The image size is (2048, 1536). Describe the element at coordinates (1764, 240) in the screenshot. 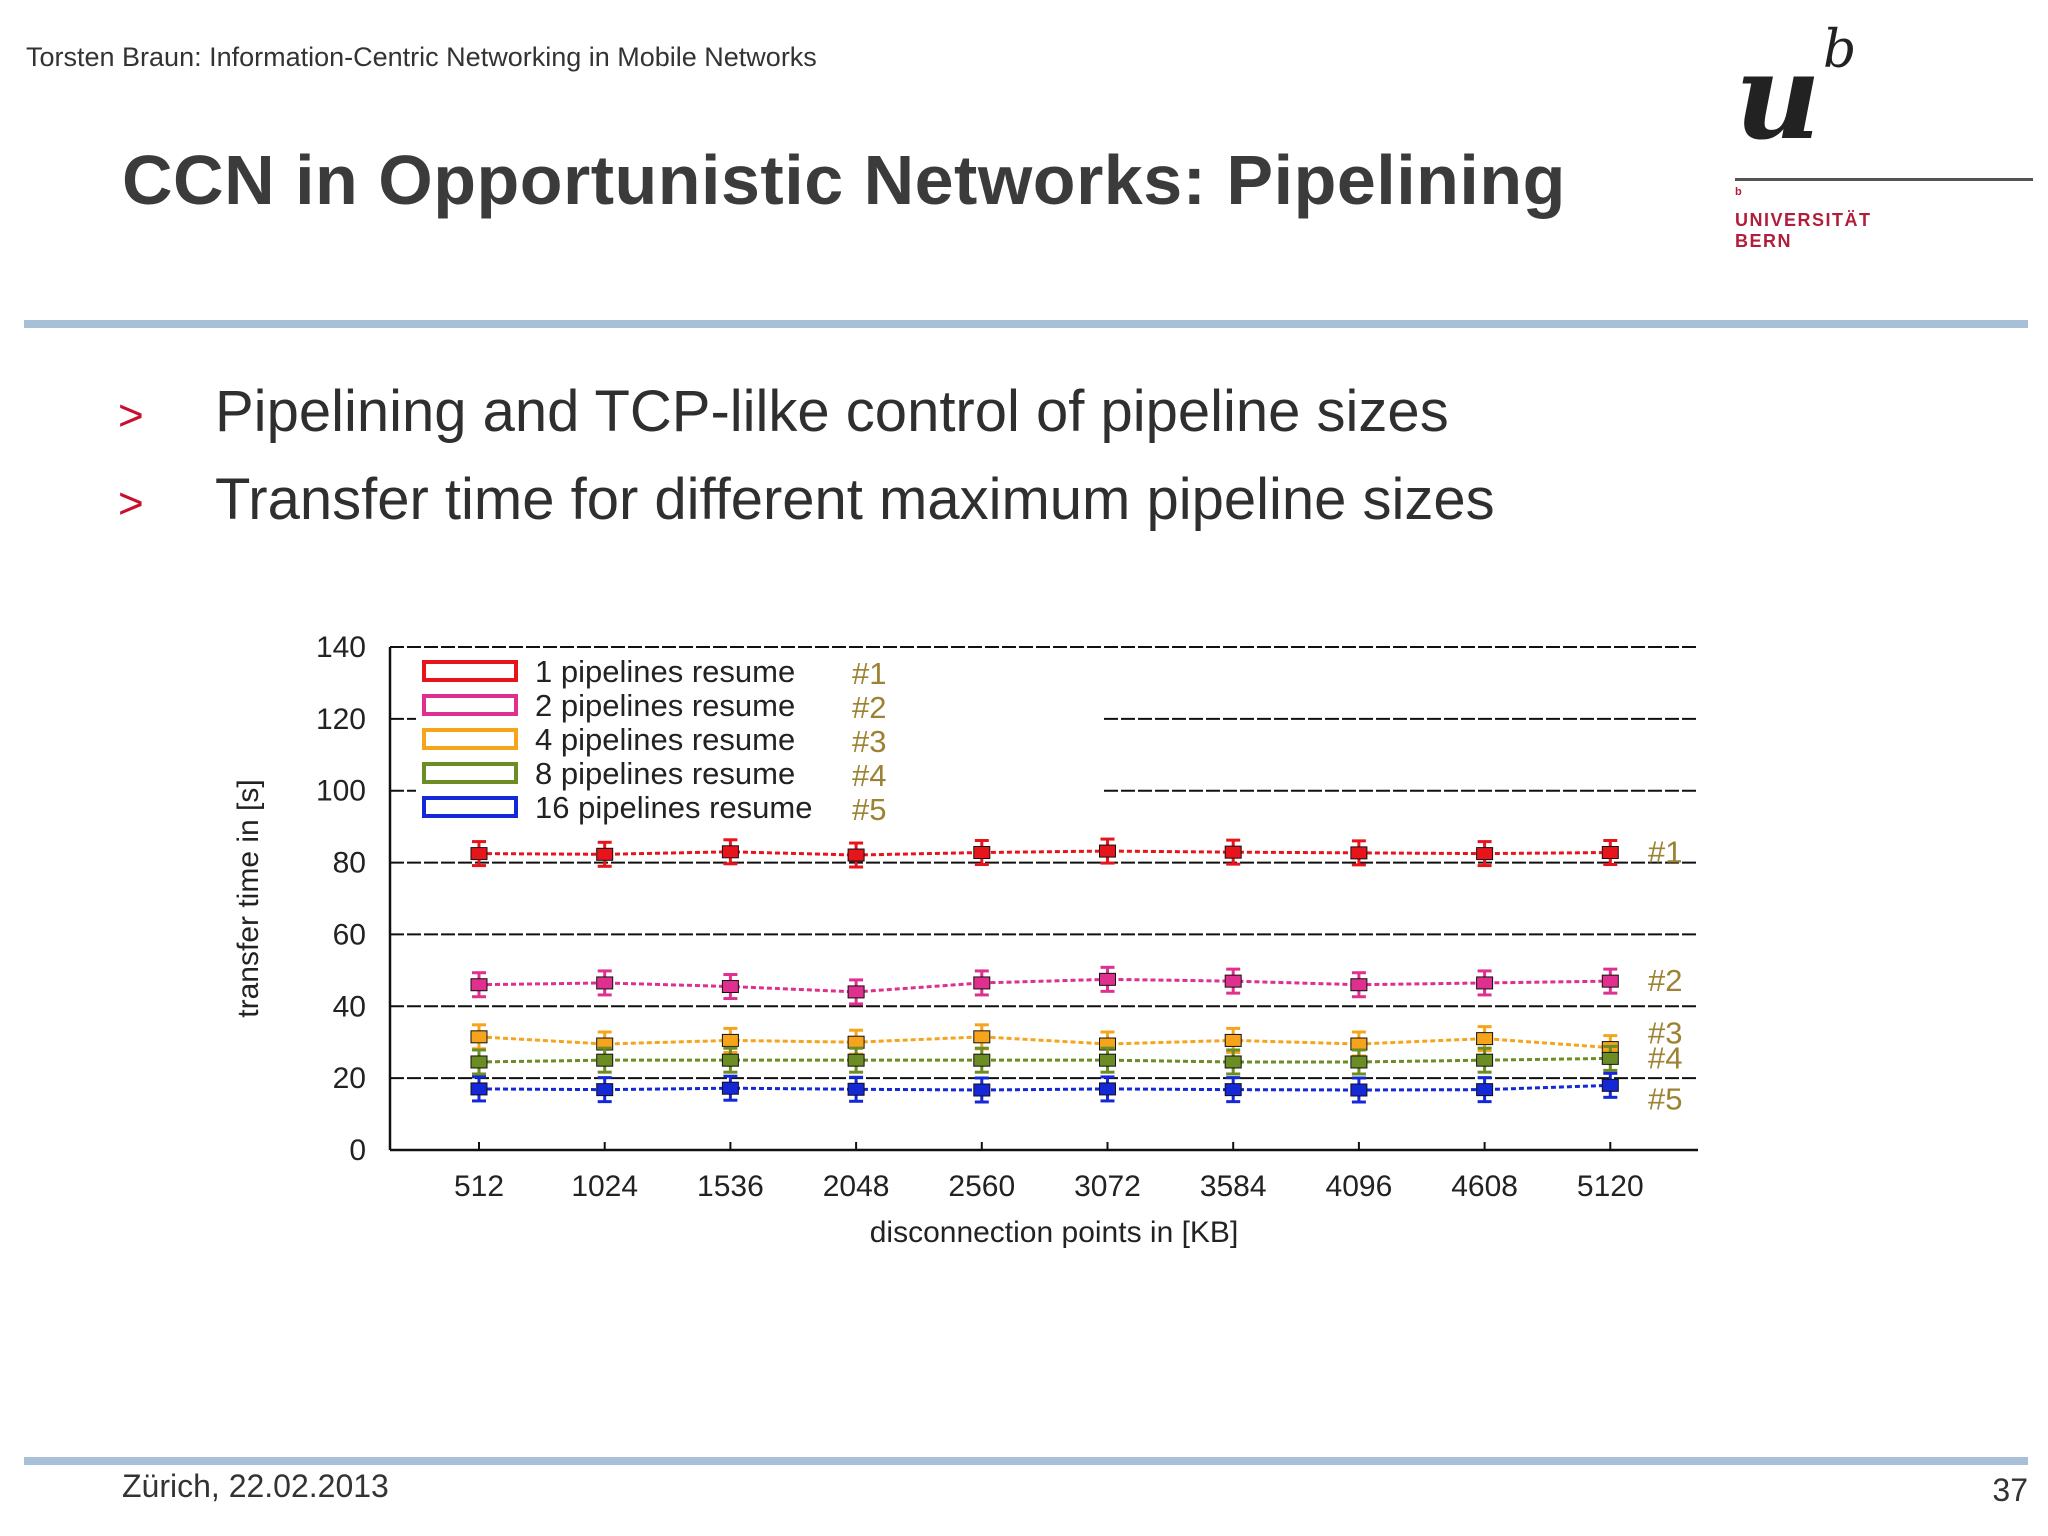

I see `logo-line-bern: BERN` at that location.